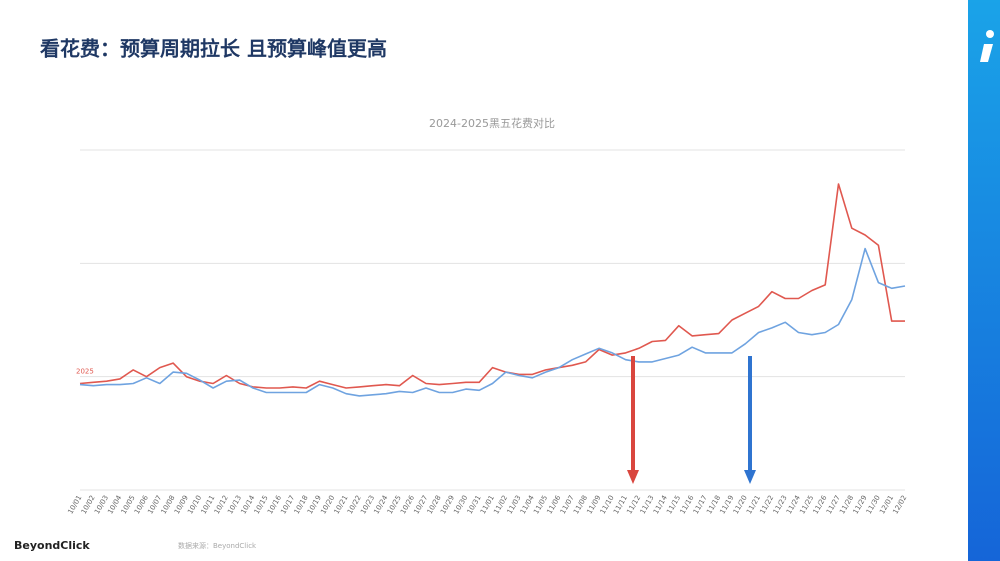 The image size is (1000, 561). I want to click on logo-dot, so click(990, 34).